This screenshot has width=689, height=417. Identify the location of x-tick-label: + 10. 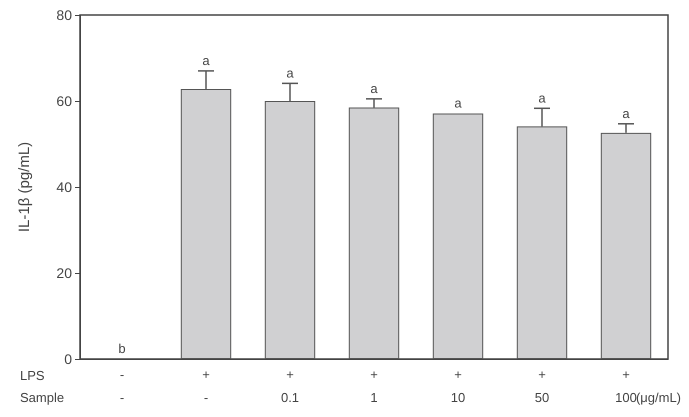
(458, 386).